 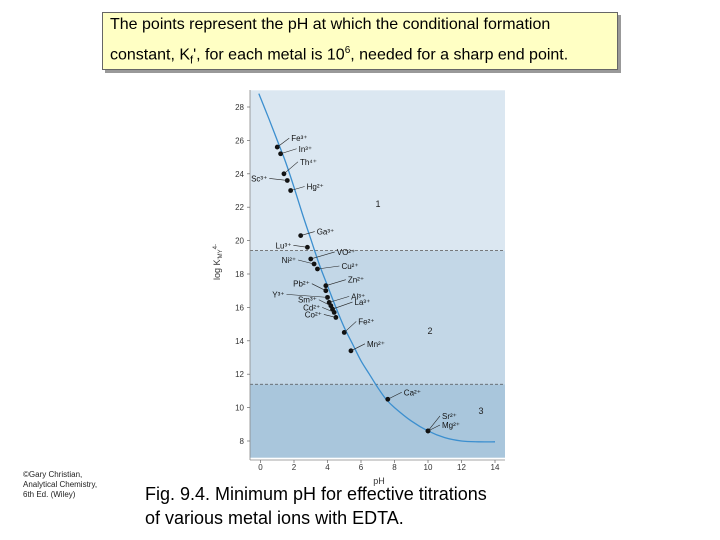 I want to click on point-label: Cu²⁺, so click(x=349, y=266).